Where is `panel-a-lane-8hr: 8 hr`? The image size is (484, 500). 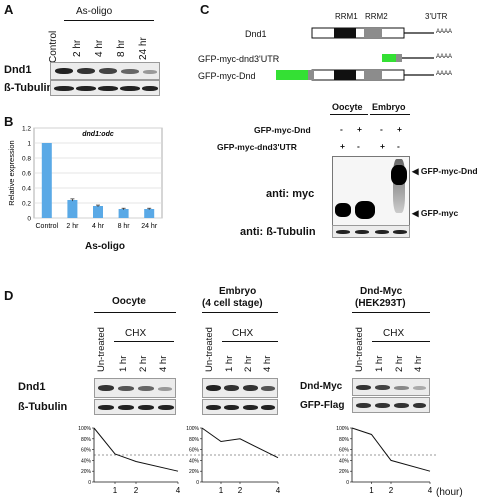
panel-a-lane-8hr: 8 hr is located at coordinates (121, 48).